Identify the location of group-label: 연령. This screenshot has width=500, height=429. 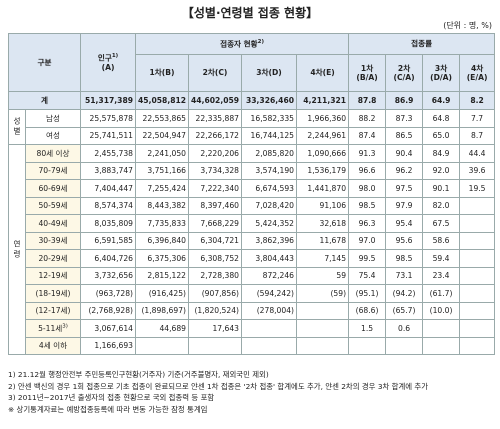
(17, 249).